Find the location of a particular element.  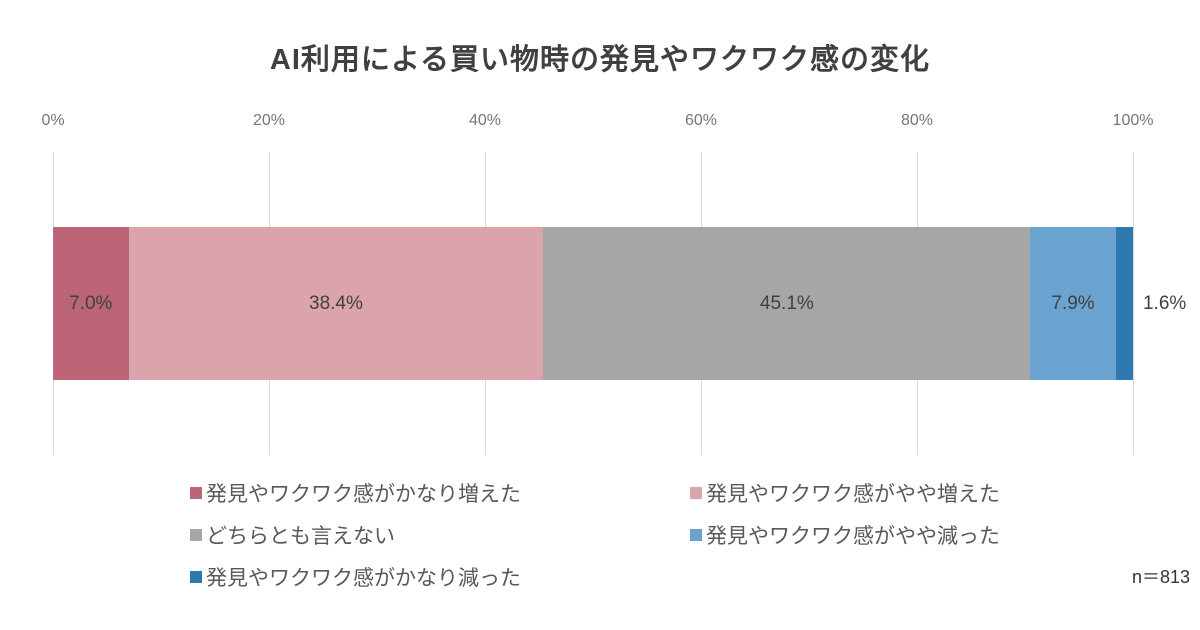

x-axis-tick-0: 0% is located at coordinates (53, 120).